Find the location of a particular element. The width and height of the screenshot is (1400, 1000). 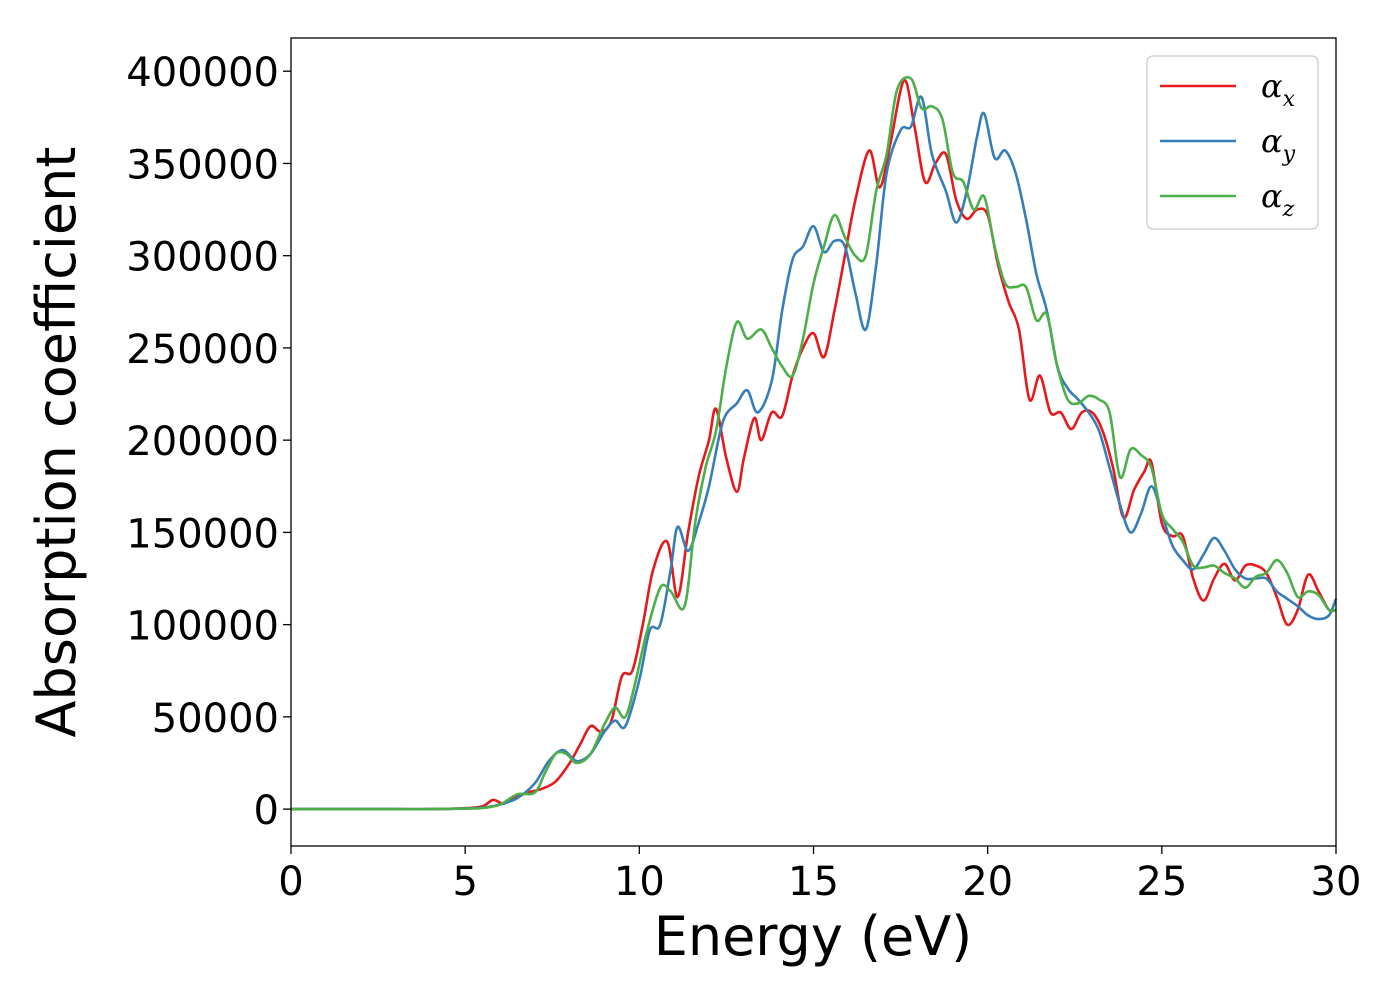

y-axis-label: Absorption coefficient is located at coordinates (56, 442).